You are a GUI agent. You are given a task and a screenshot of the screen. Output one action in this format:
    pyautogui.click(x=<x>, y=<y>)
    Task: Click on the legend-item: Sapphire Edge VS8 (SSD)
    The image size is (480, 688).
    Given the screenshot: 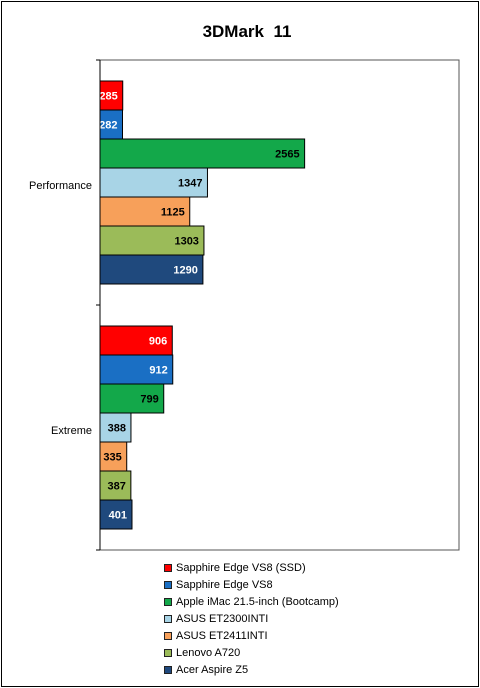 What is the action you would take?
    pyautogui.click(x=266, y=567)
    